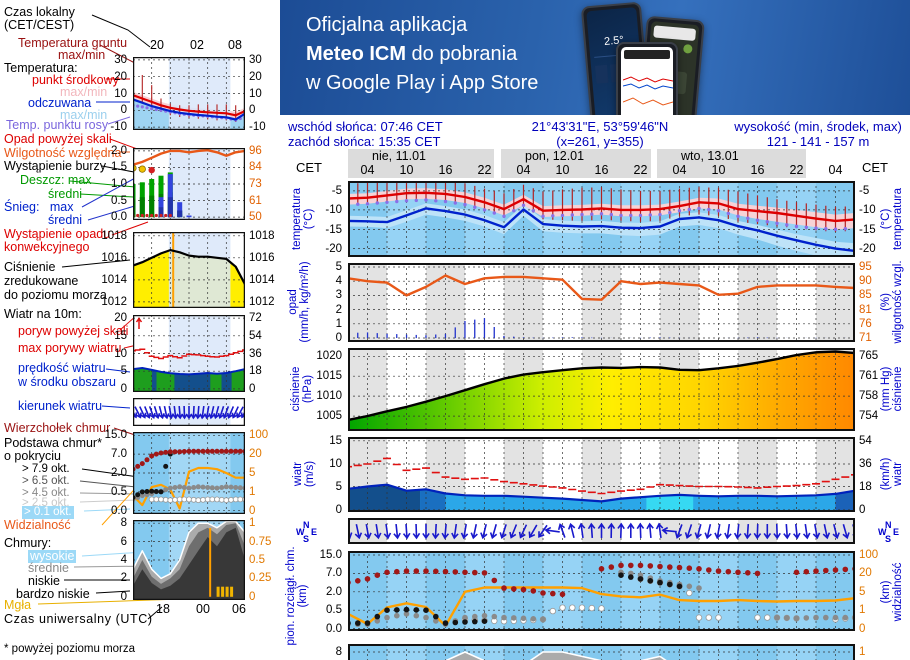 This screenshot has width=910, height=660. Describe the element at coordinates (73, 331) in the screenshot. I see `legend-gust-over-scale: poryw powyżej skali` at that location.